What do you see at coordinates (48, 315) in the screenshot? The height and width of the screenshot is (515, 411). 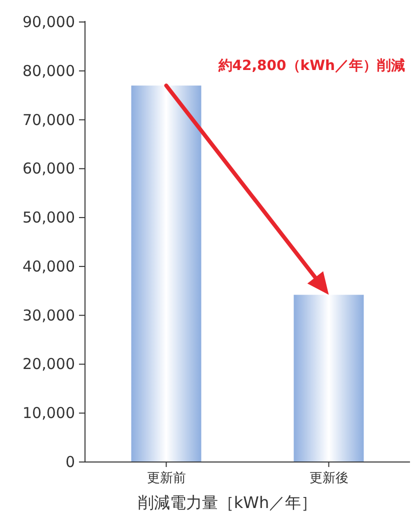 I see `y-tick-label: 30,000` at bounding box center [48, 315].